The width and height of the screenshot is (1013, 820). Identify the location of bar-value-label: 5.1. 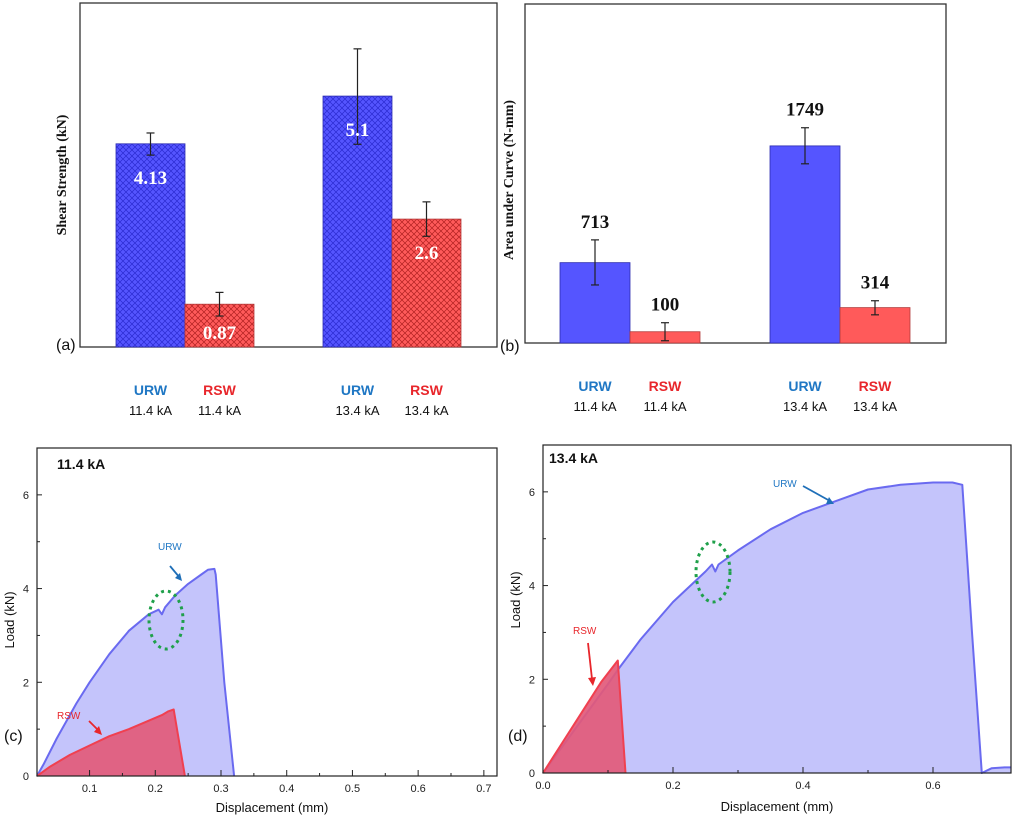
(358, 130).